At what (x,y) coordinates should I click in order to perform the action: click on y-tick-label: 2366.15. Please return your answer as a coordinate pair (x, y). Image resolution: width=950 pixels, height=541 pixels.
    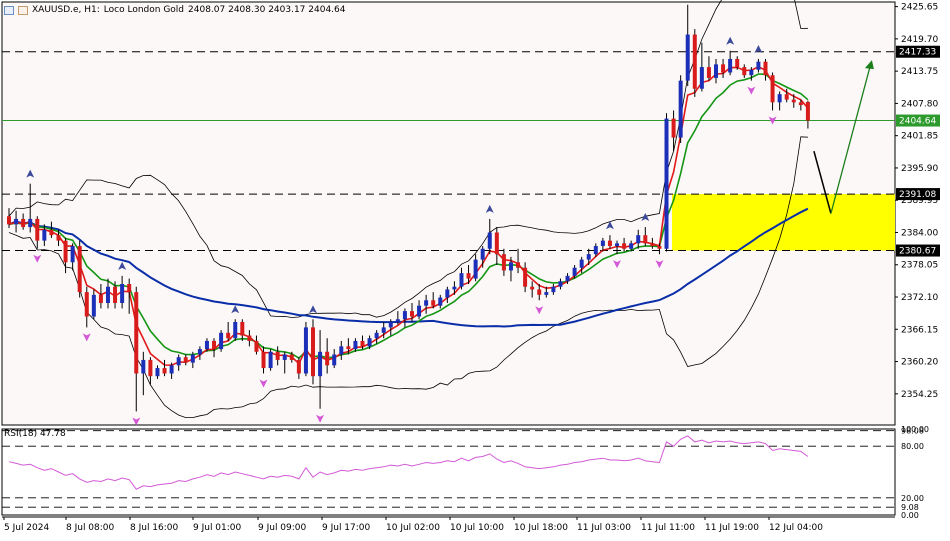
    Looking at the image, I should click on (919, 330).